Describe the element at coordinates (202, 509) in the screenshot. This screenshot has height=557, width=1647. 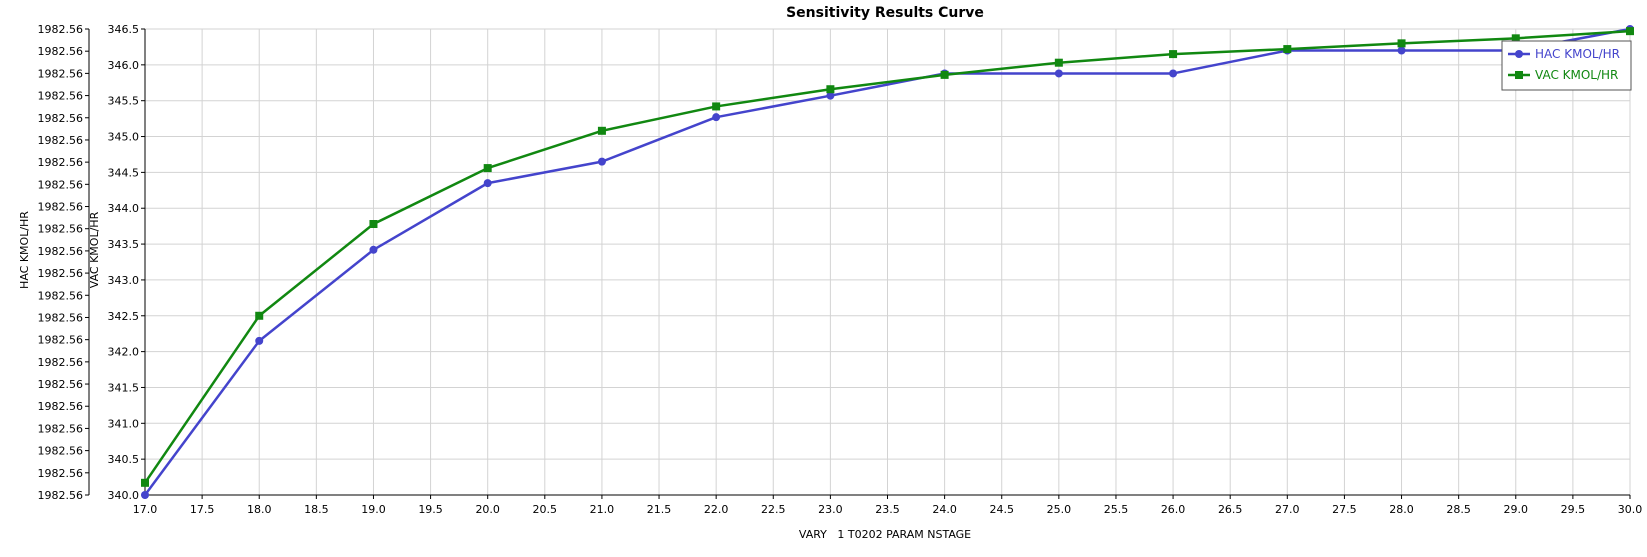
I see `x-tick-label: 17.5` at that location.